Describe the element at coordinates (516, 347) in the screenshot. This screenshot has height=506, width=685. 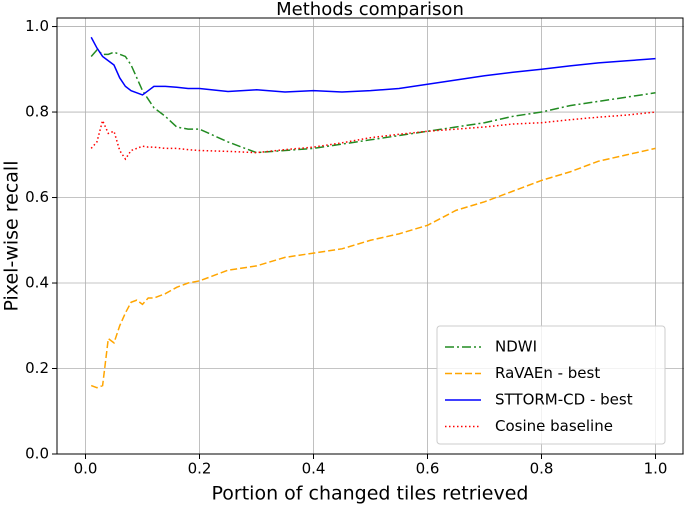
I see `legend-label: NDWI` at that location.